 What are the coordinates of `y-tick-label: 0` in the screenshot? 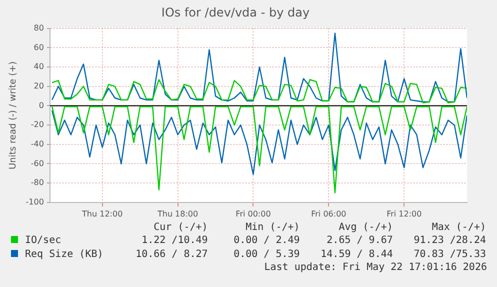 It's located at (41, 105).